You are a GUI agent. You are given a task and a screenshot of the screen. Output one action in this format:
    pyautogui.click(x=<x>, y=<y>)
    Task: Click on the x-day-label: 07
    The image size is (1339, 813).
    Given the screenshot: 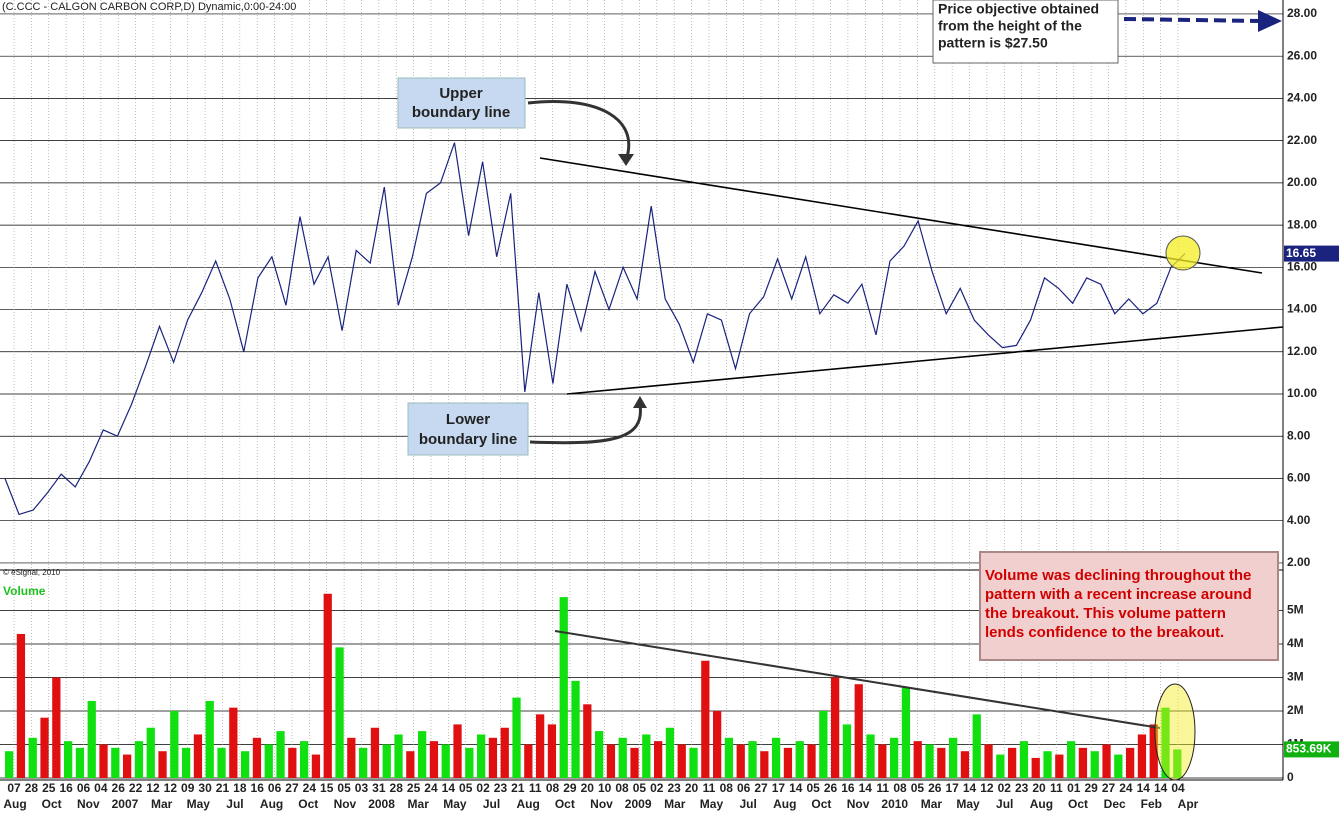 What is the action you would take?
    pyautogui.click(x=14, y=788)
    